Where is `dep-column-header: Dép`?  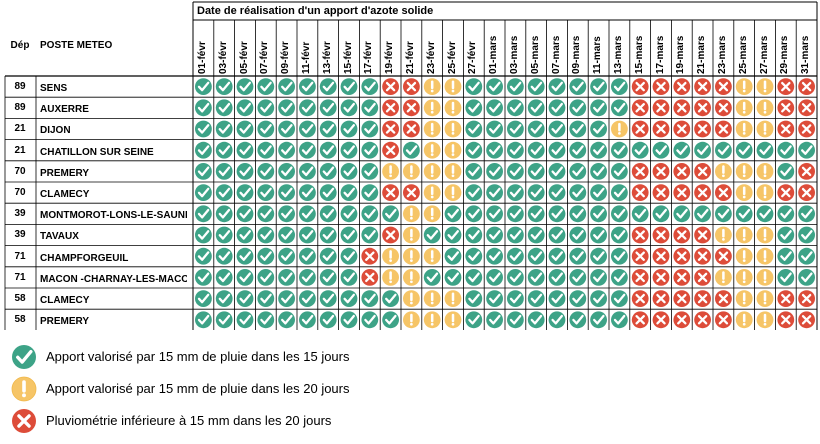
dep-column-header: Dép is located at coordinates (20, 45).